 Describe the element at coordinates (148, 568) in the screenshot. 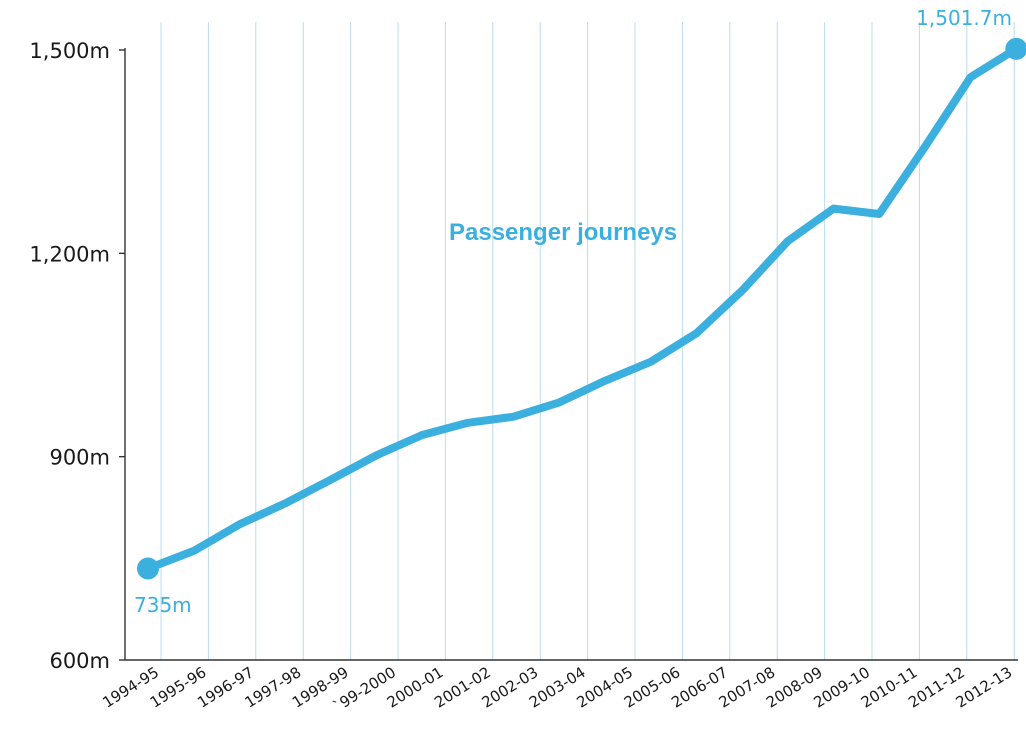

I see `start-point-marker` at that location.